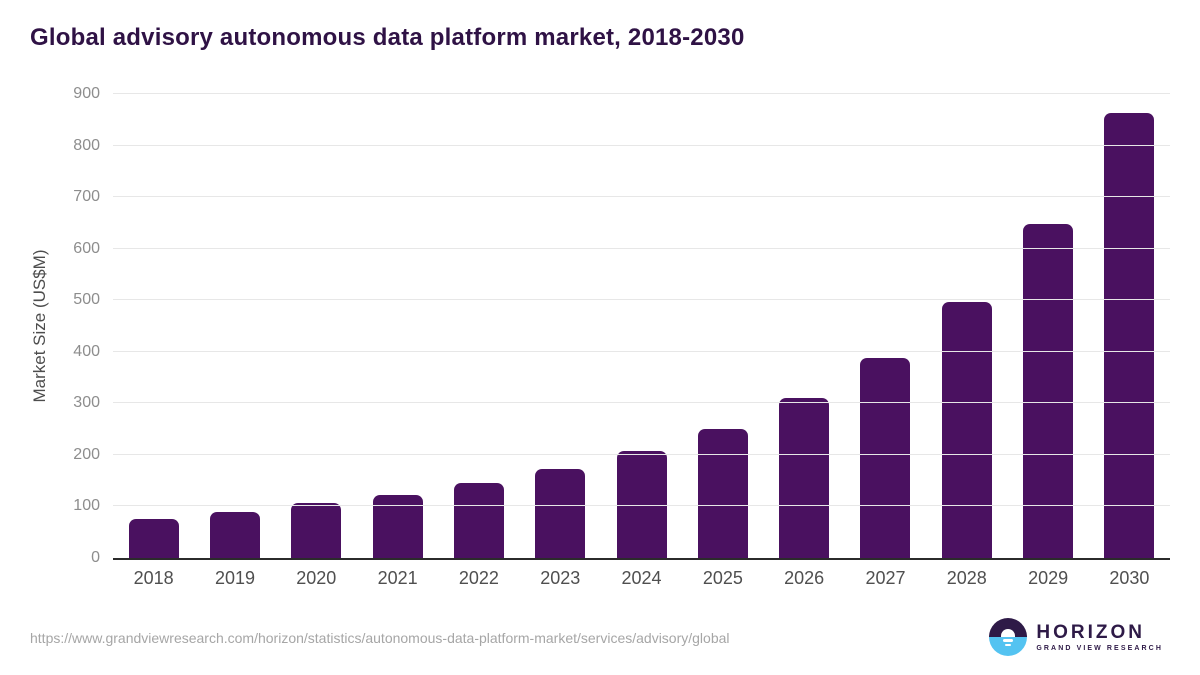 This screenshot has height=675, width=1200. Describe the element at coordinates (153, 326) in the screenshot. I see `bar-column-2018` at that location.